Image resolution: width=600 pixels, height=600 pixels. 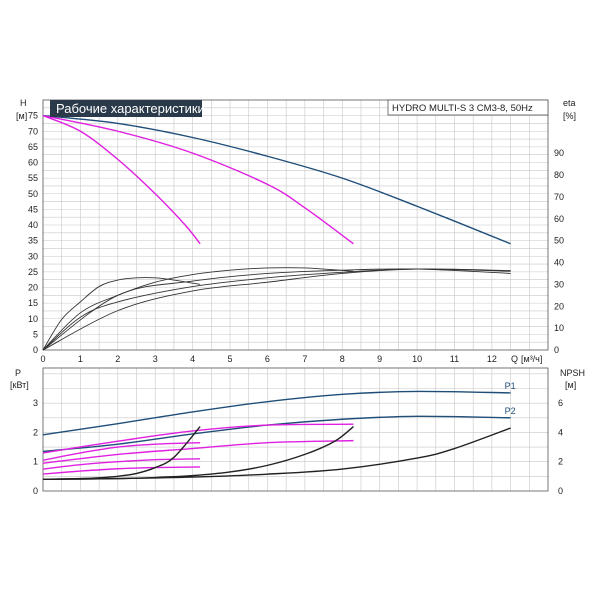 I want to click on npsh-tick-label: 0, so click(x=560, y=491).